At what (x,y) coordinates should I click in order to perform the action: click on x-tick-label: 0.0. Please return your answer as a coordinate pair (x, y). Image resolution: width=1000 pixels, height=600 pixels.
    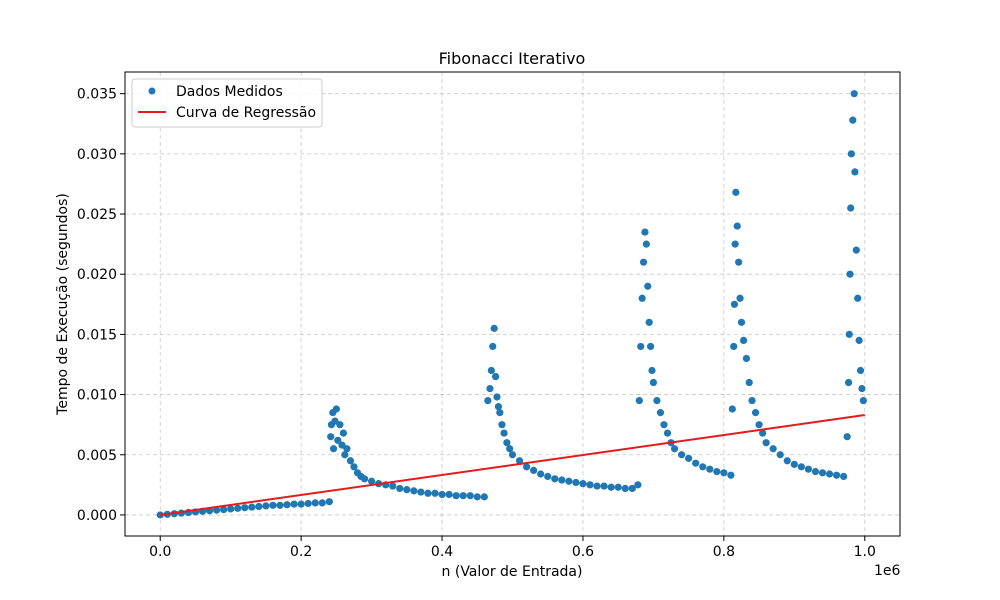
    Looking at the image, I should click on (160, 552).